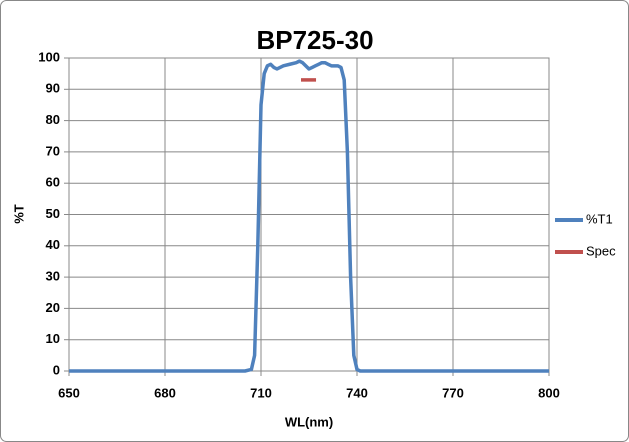 Image resolution: width=629 pixels, height=442 pixels. I want to click on x-tick-label: 770, so click(453, 392).